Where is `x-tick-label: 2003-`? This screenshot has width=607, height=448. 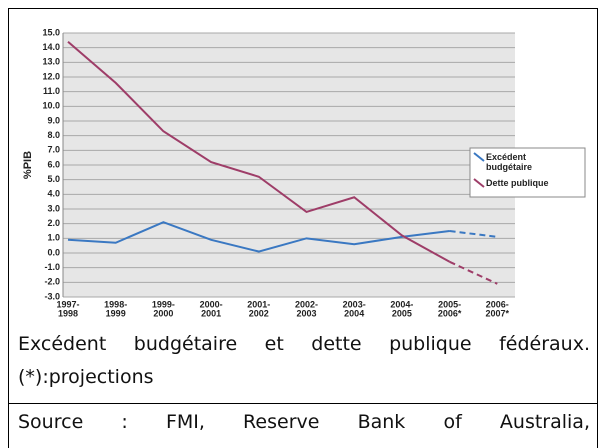
x-tick-label: 2003- is located at coordinates (354, 304).